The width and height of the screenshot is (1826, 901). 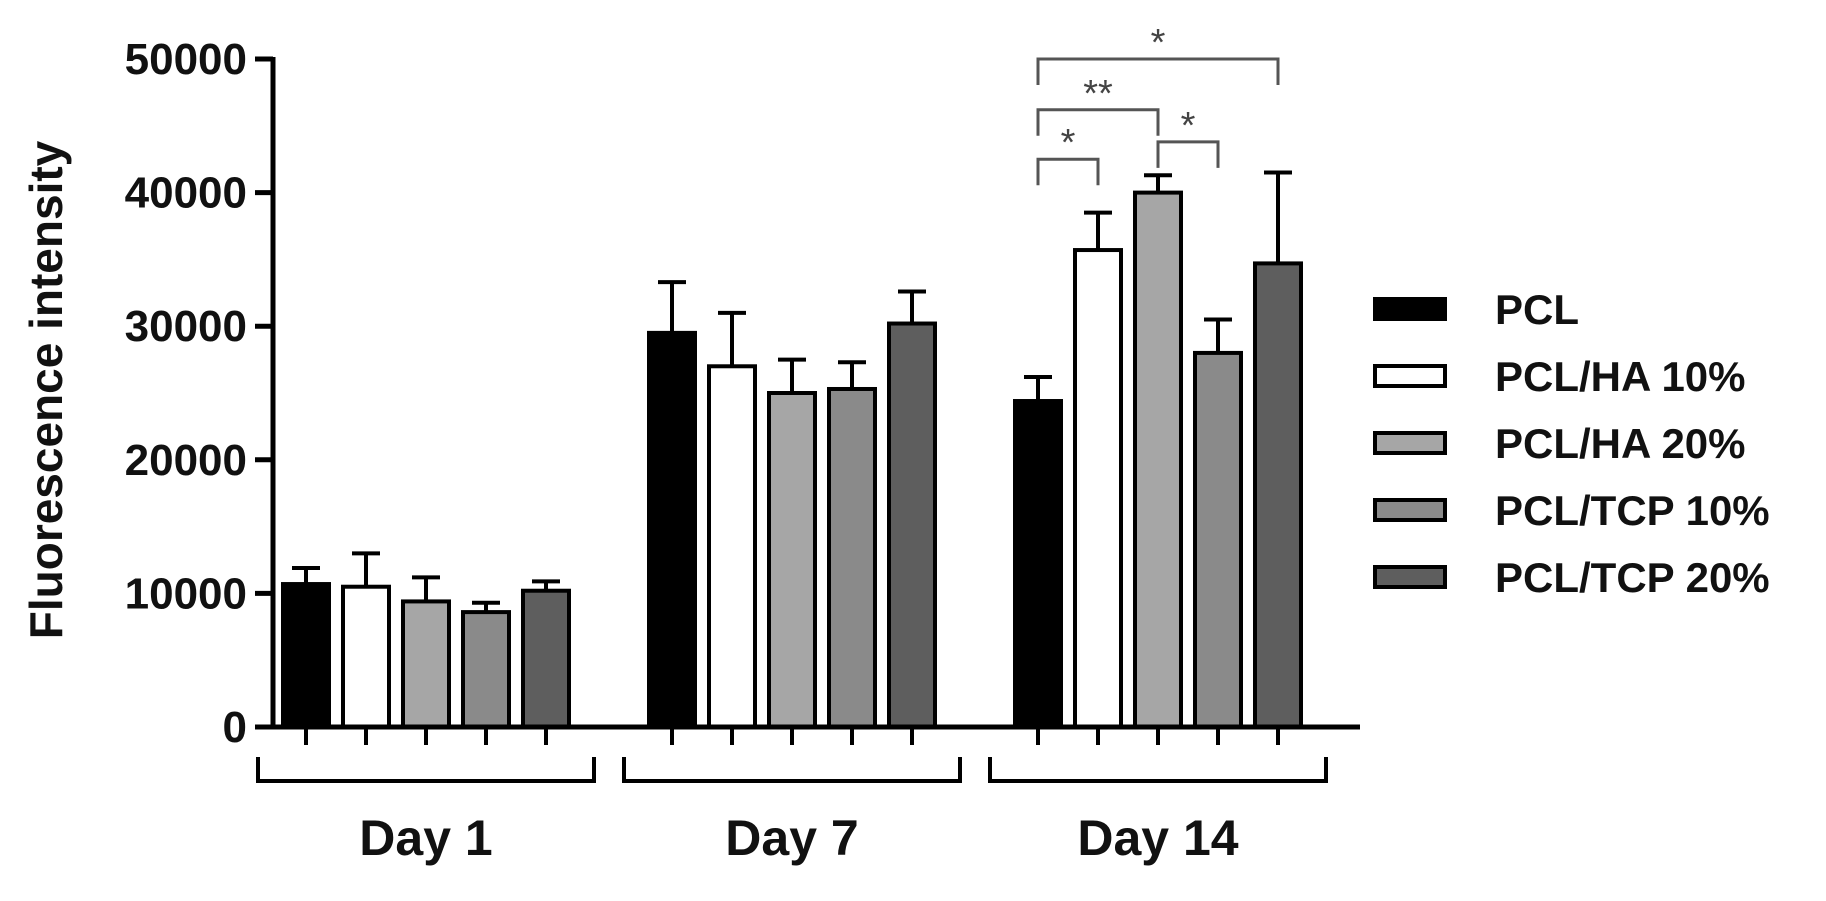 I want to click on significance-layer: *****, so click(x=1158, y=104).